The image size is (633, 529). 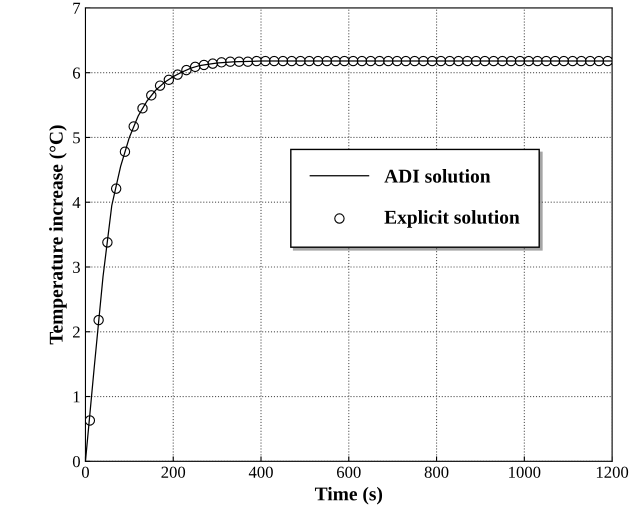 I want to click on y-axis-title: Temperature increase (°C), so click(x=58, y=234).